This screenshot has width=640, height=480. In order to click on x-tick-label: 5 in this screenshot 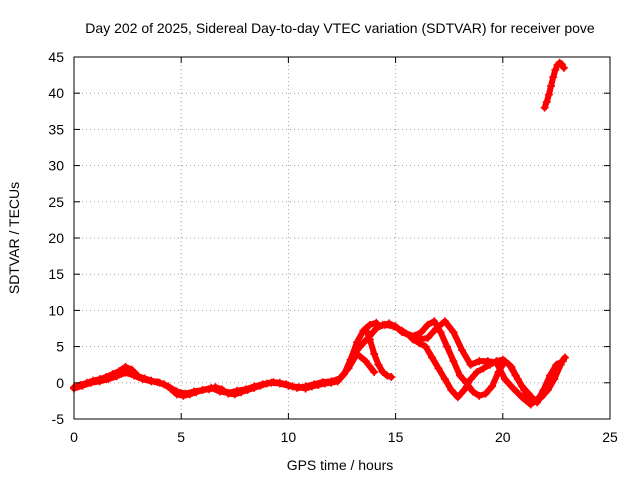, I will do `click(181, 437)`.